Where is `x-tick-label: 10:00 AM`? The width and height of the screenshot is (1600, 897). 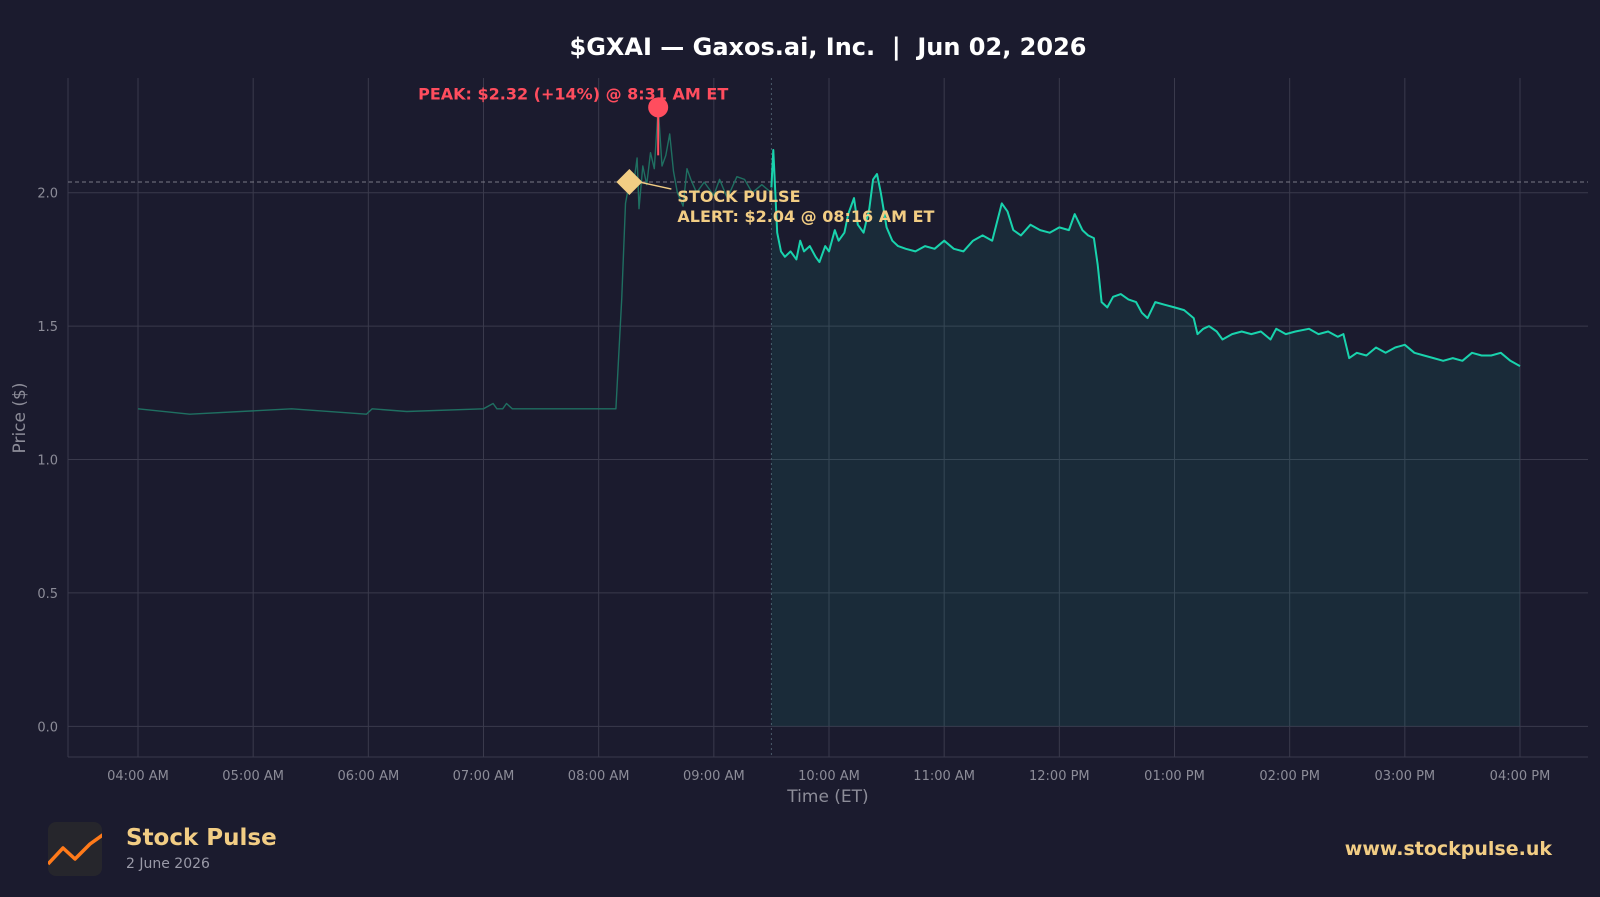 x-tick-label: 10:00 AM is located at coordinates (829, 776).